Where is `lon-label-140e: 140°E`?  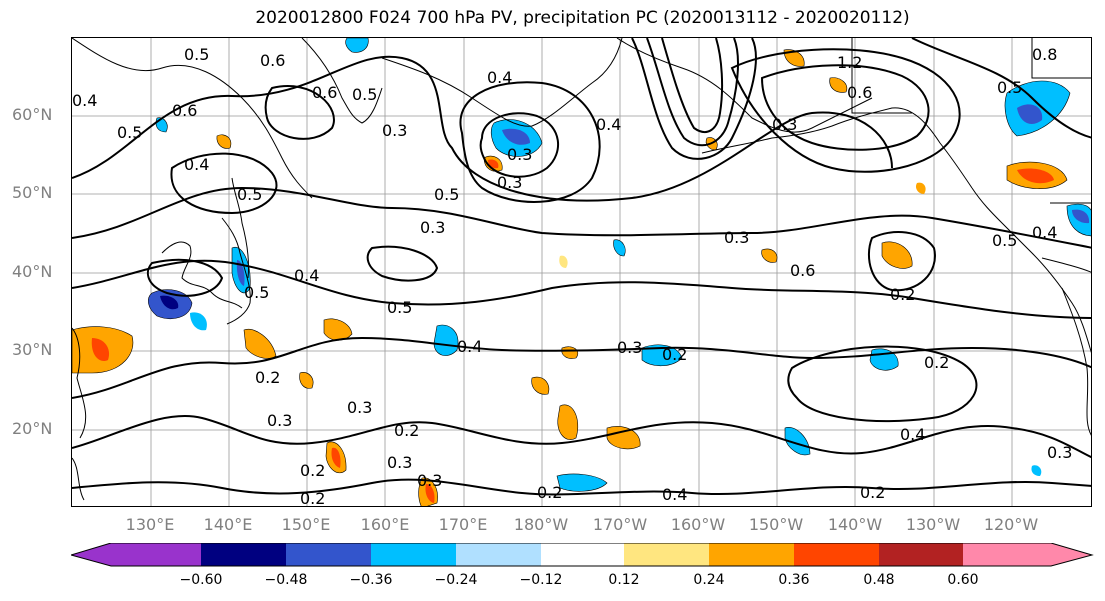 lon-label-140e: 140°E is located at coordinates (228, 524).